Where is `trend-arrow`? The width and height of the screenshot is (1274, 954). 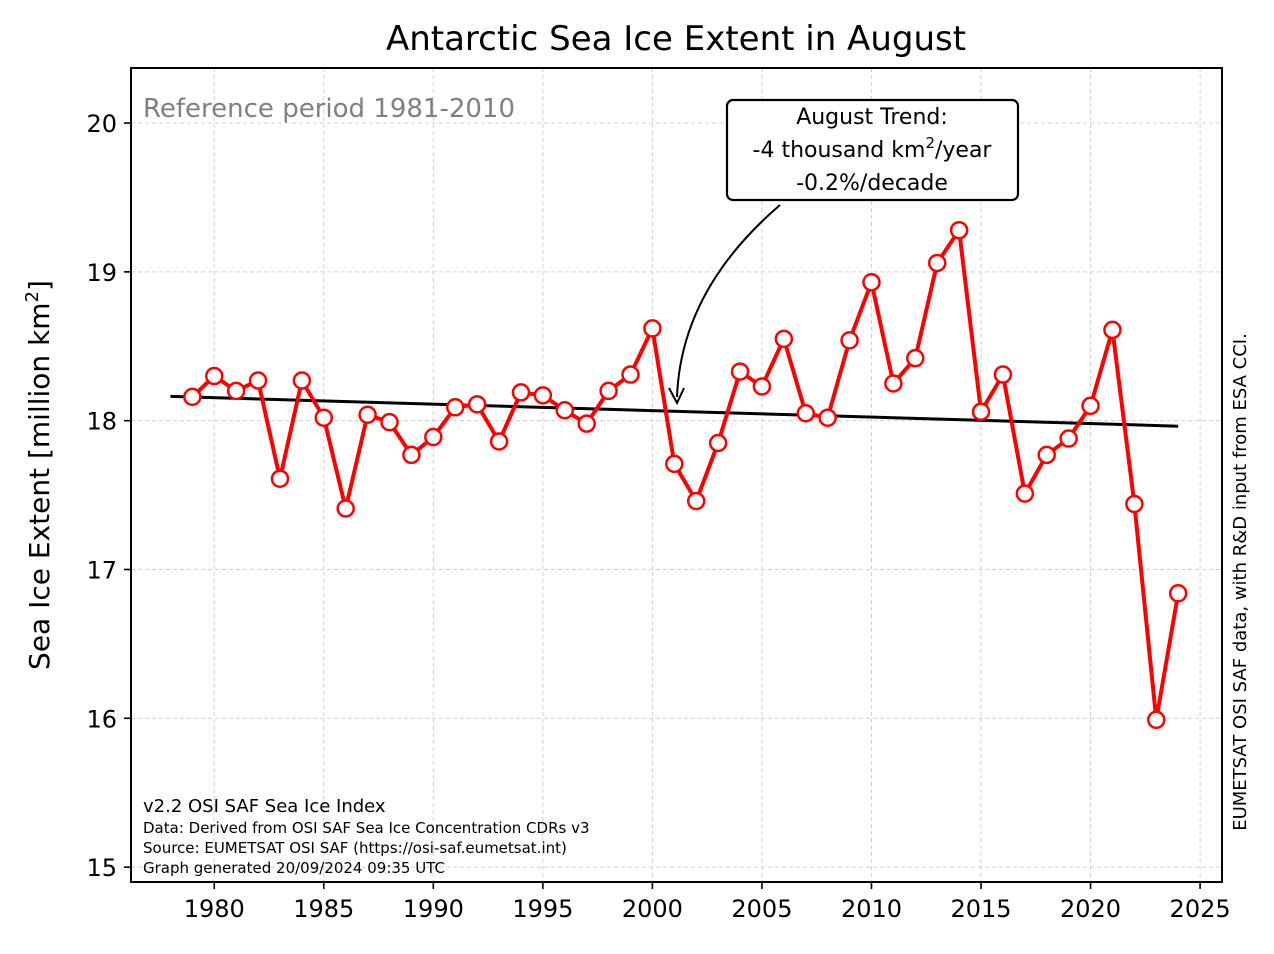
trend-arrow is located at coordinates (728, 301).